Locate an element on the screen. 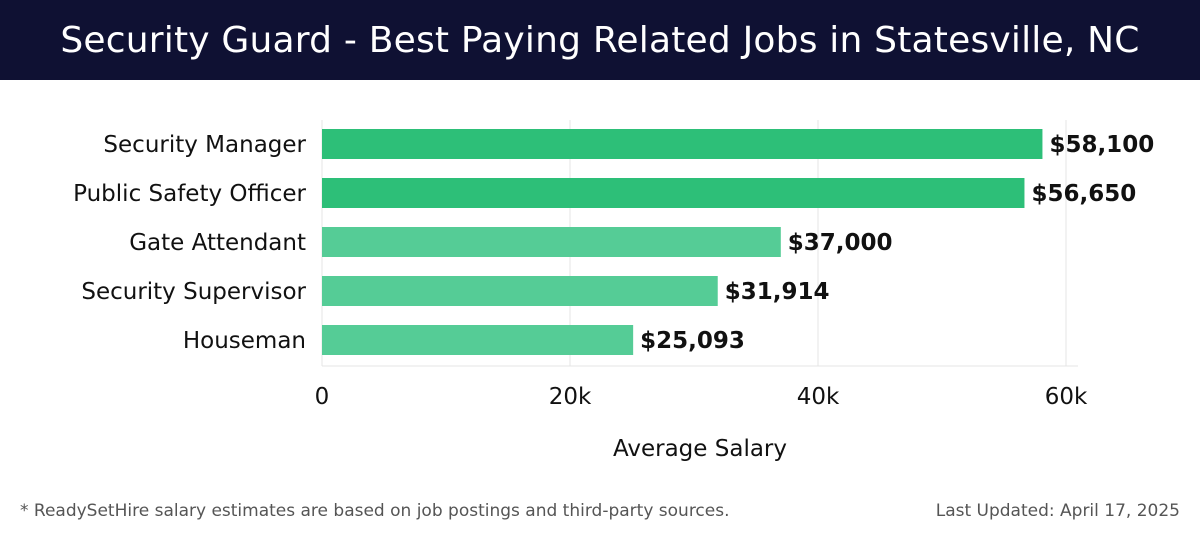  category-label: Public Safety Officer is located at coordinates (189, 194).